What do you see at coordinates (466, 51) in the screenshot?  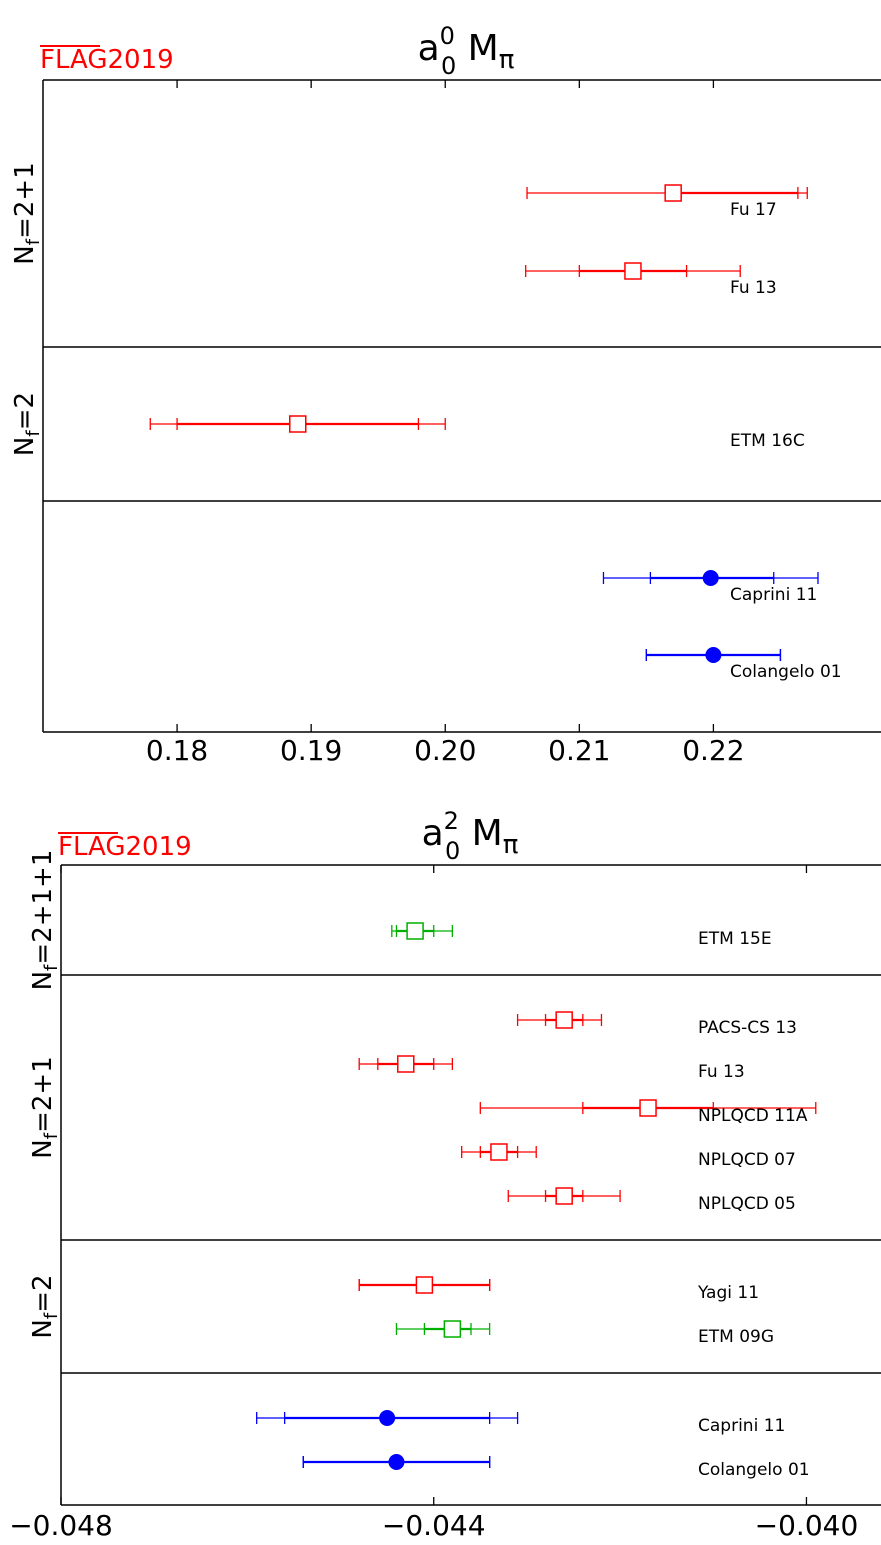 I see `chart-title: a0 0 Mπ` at bounding box center [466, 51].